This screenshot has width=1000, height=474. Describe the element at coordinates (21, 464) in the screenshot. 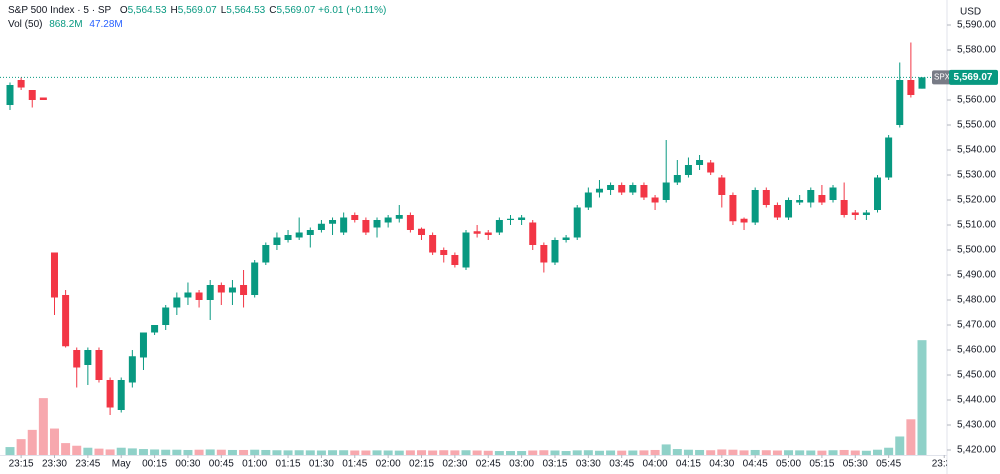

I see `x-tick-label: 23:15` at that location.